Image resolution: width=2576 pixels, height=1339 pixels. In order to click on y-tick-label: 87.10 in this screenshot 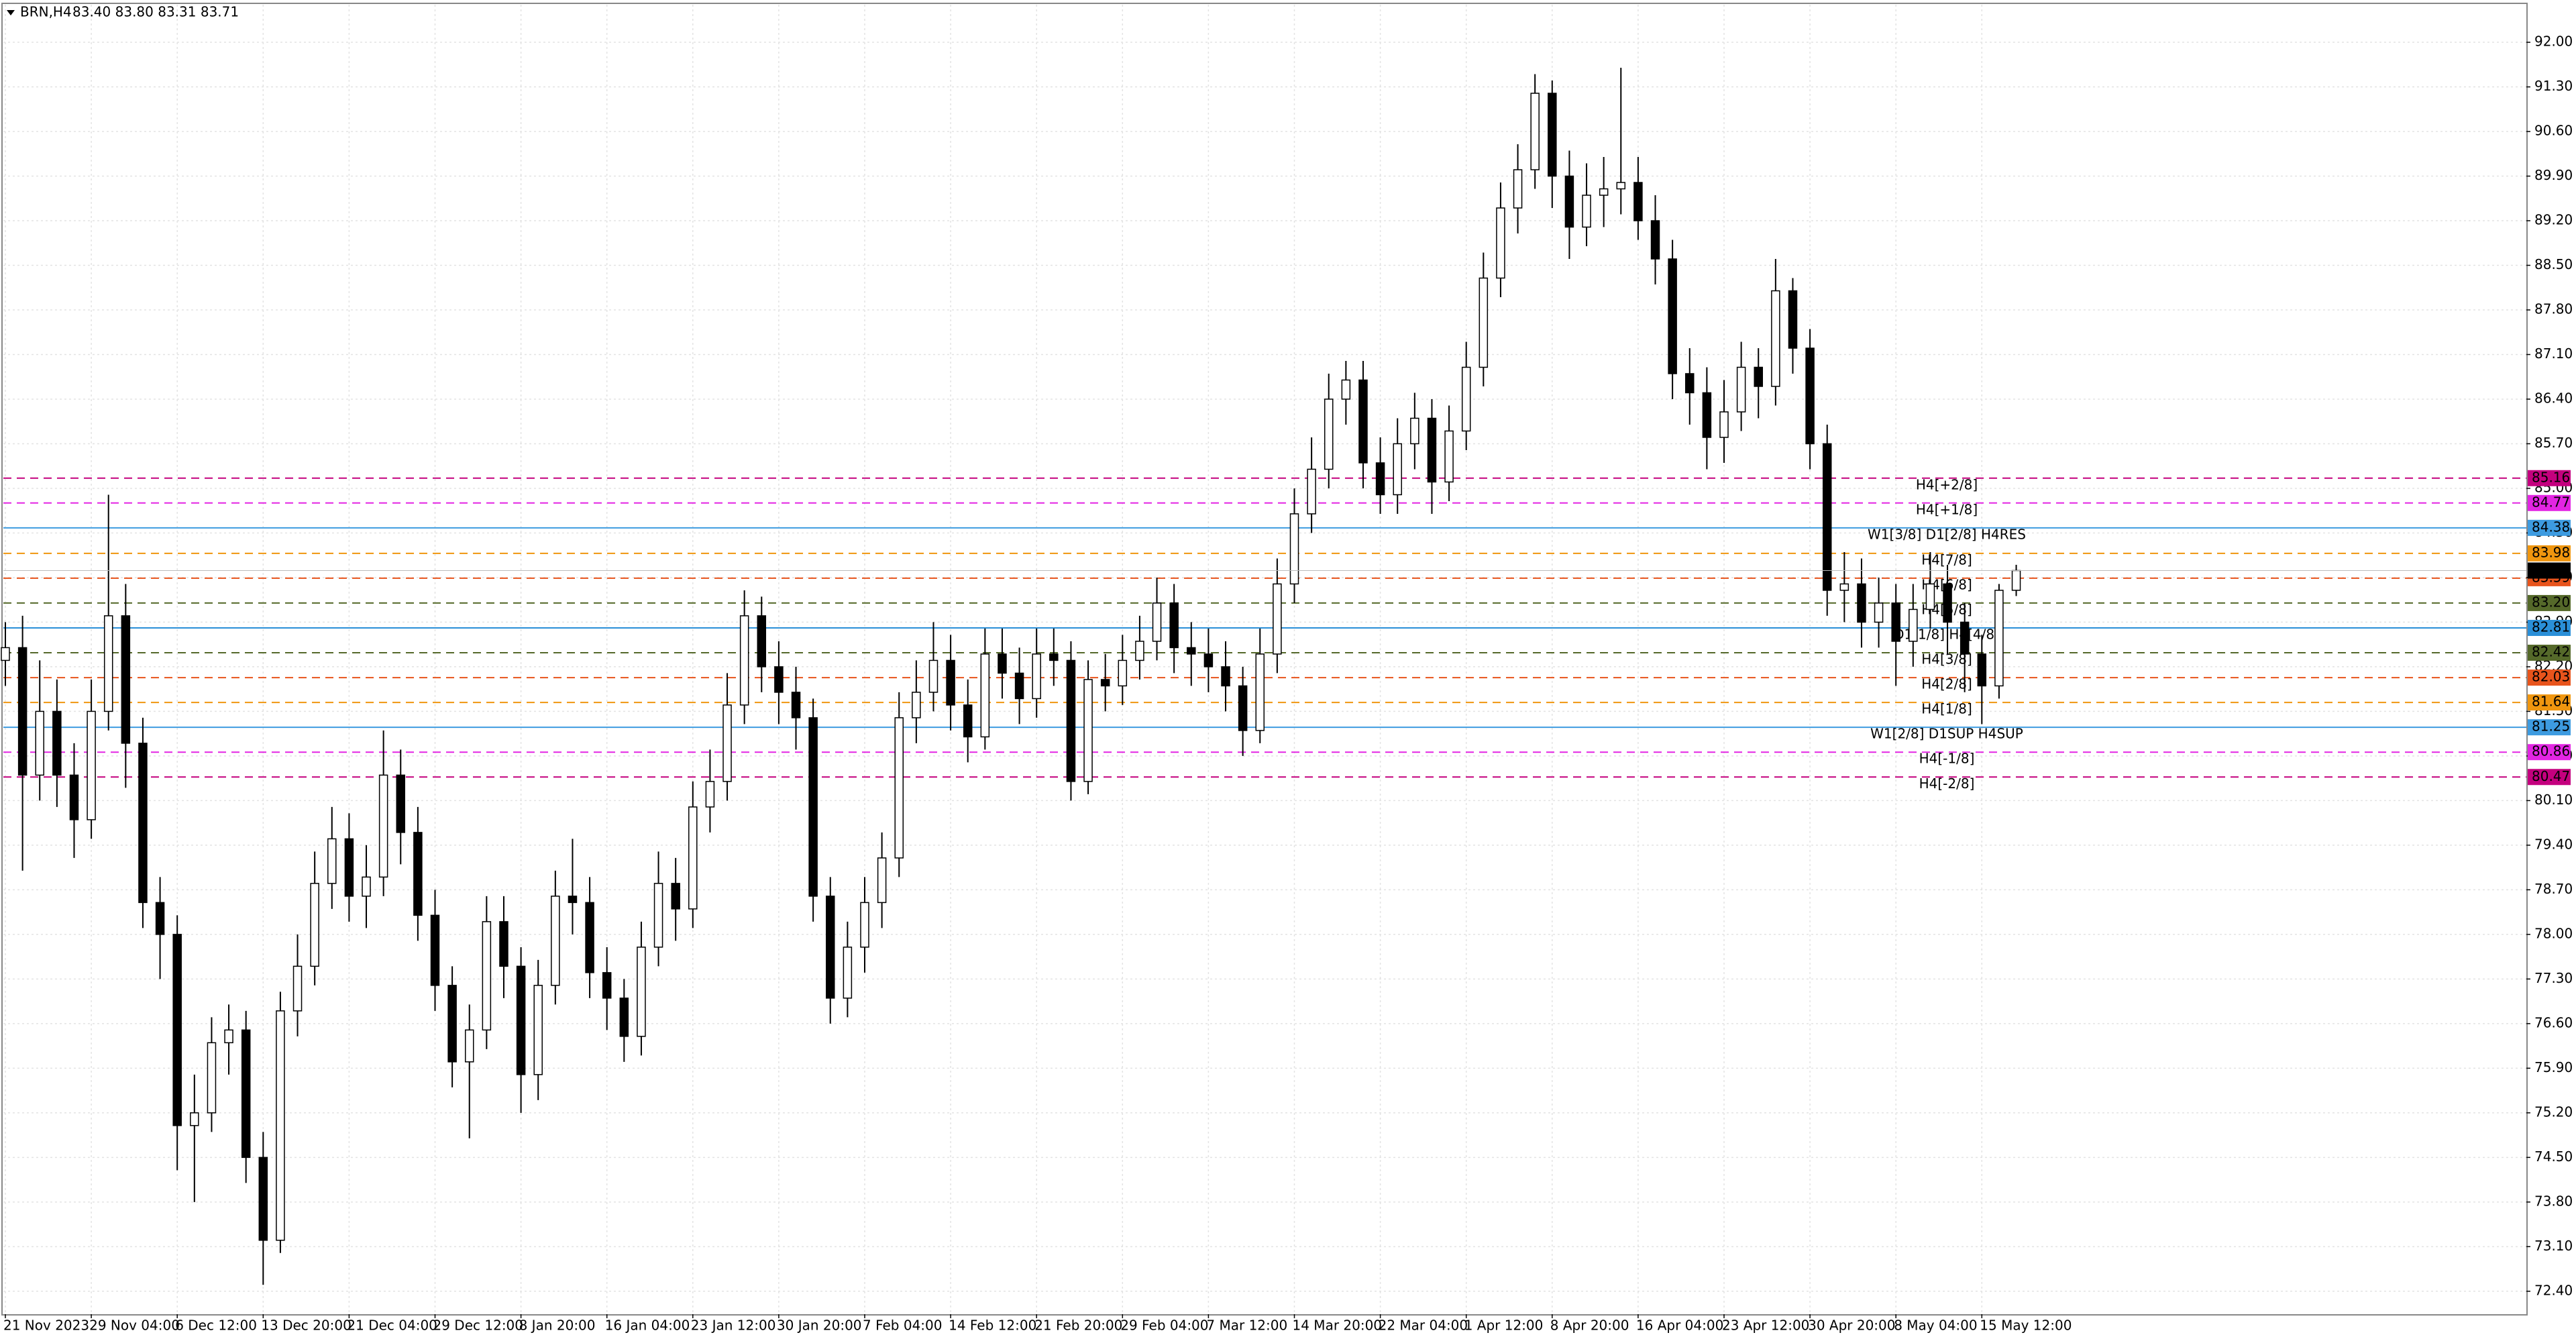, I will do `click(2553, 353)`.